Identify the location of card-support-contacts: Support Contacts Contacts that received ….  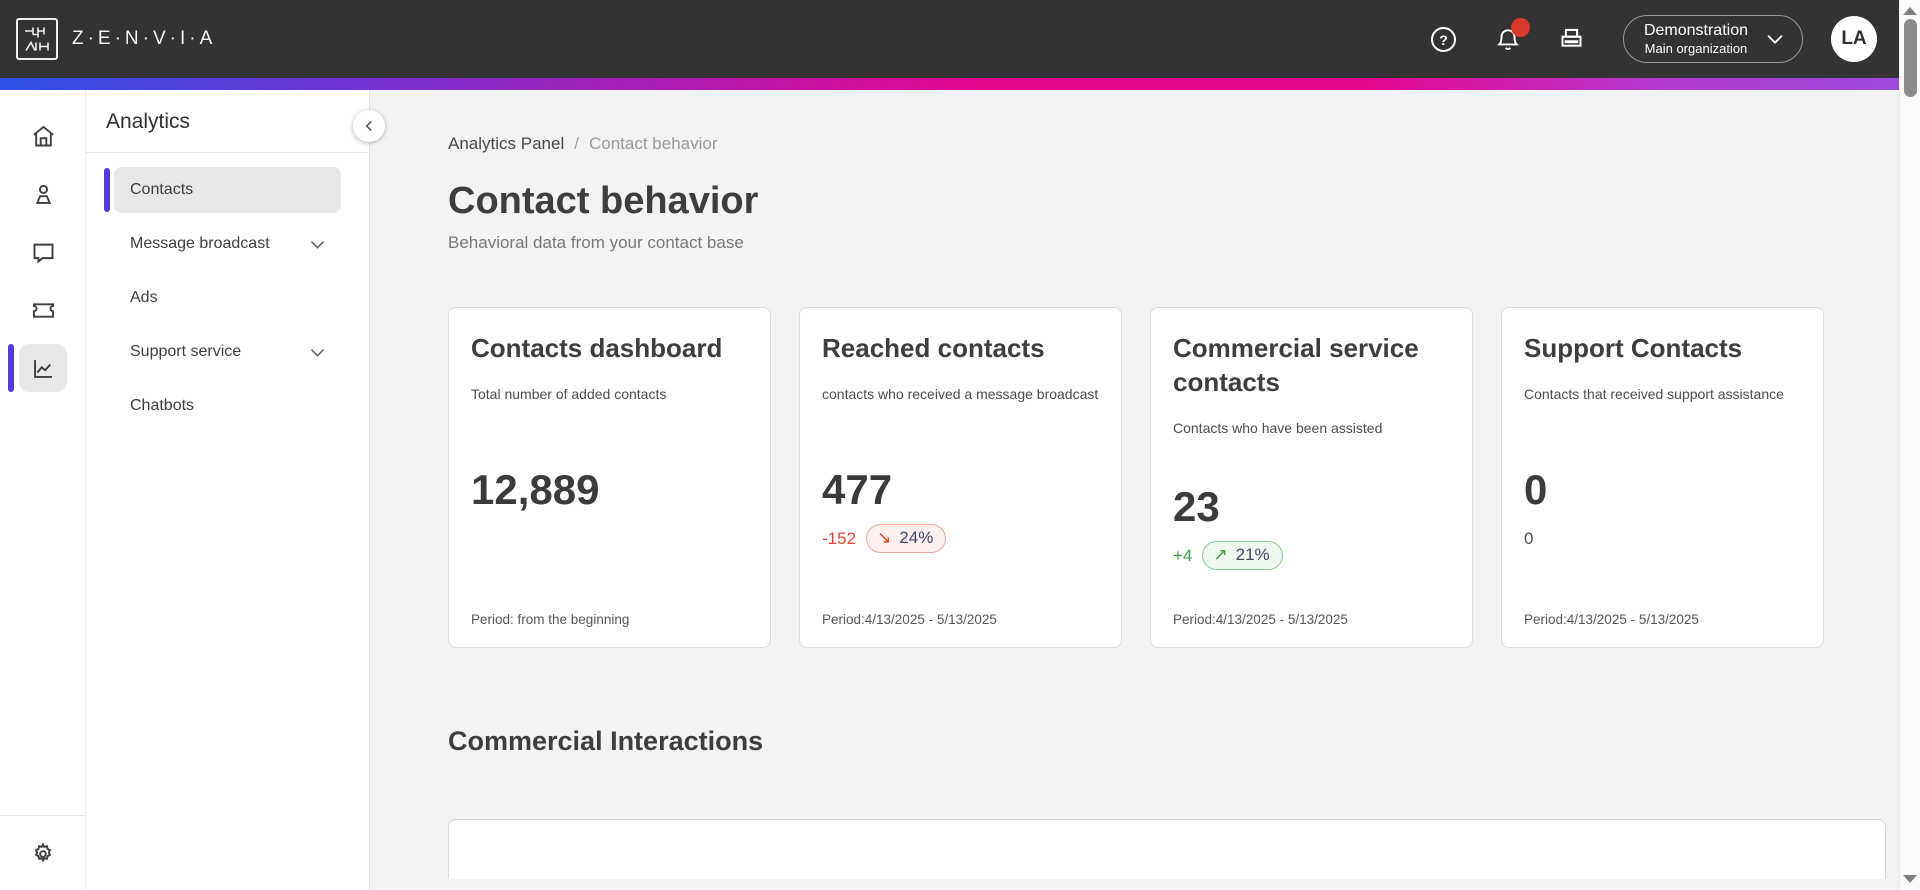
(1662, 477).